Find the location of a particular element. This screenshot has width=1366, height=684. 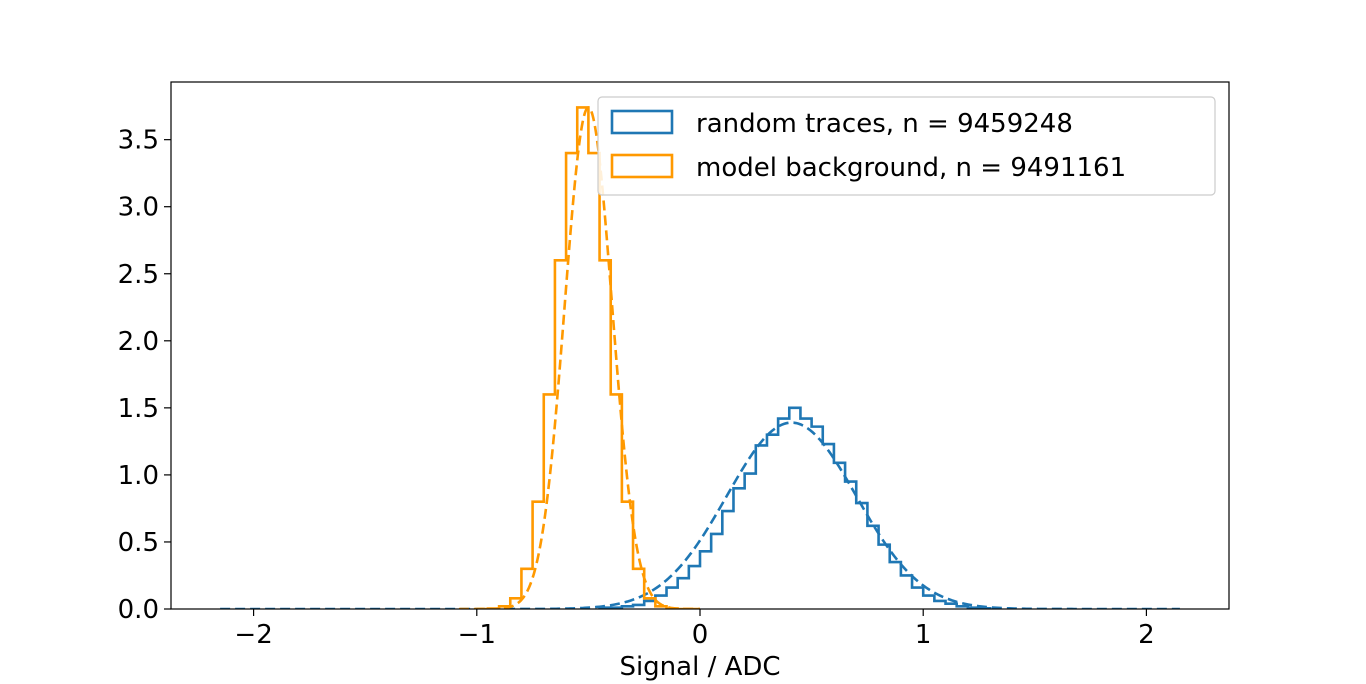

y-tick-label: 3.0 is located at coordinates (138, 208).